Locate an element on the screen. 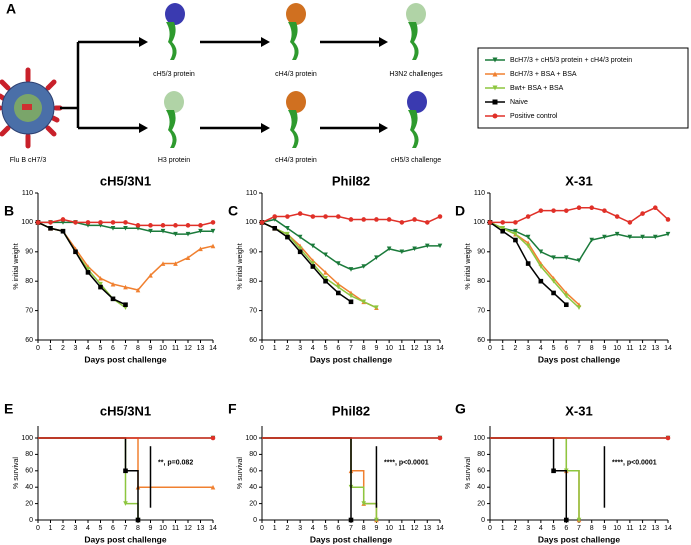 Image resolution: width=691 pixels, height=545 pixels. chart-title: X-31 is located at coordinates (578, 180).